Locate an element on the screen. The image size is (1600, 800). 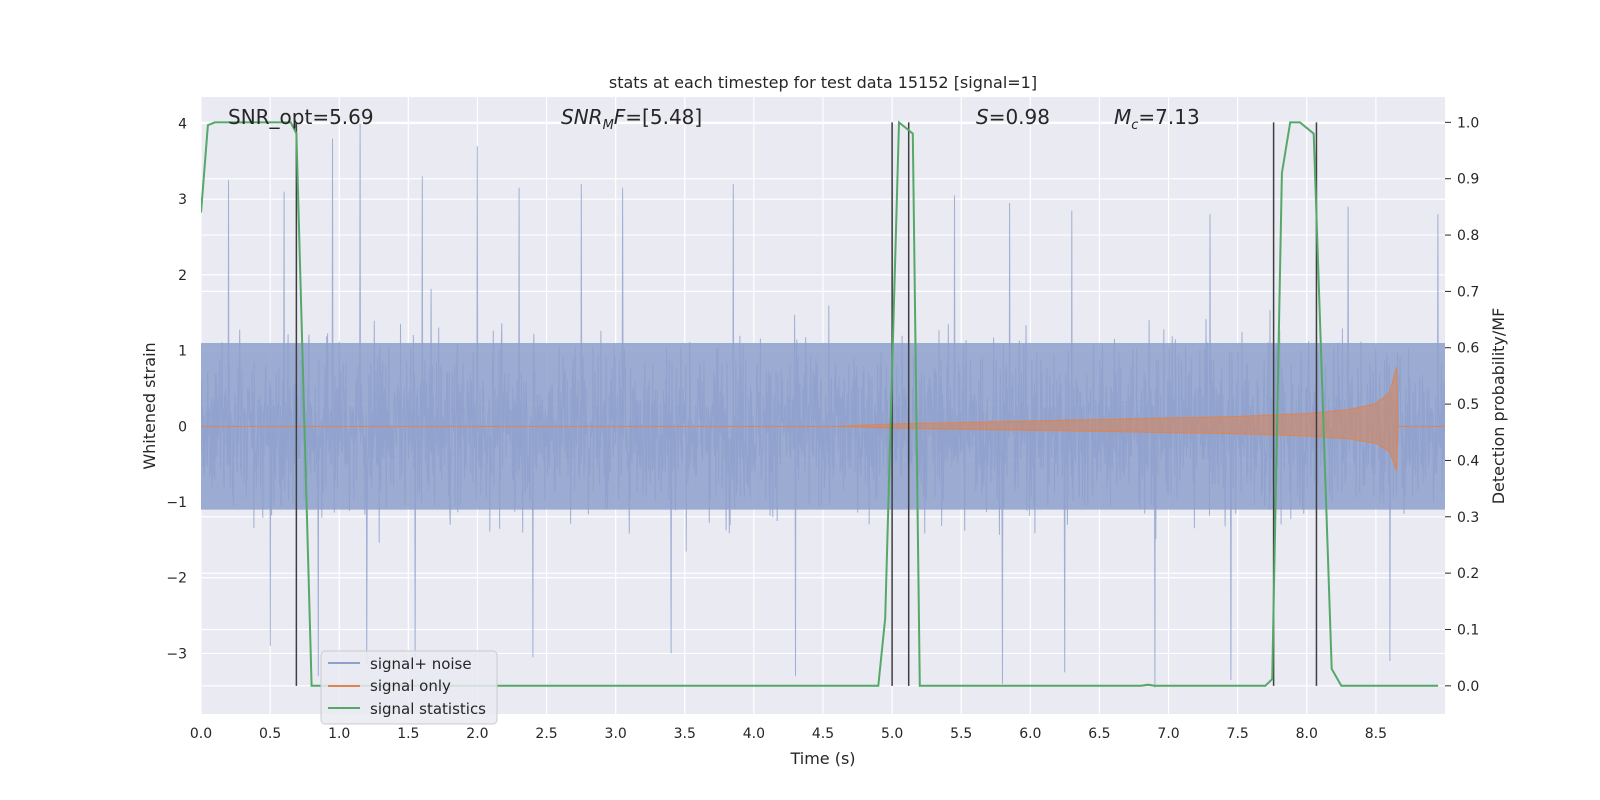
y-right-tick-label-10: 1.0 is located at coordinates (1468, 123).